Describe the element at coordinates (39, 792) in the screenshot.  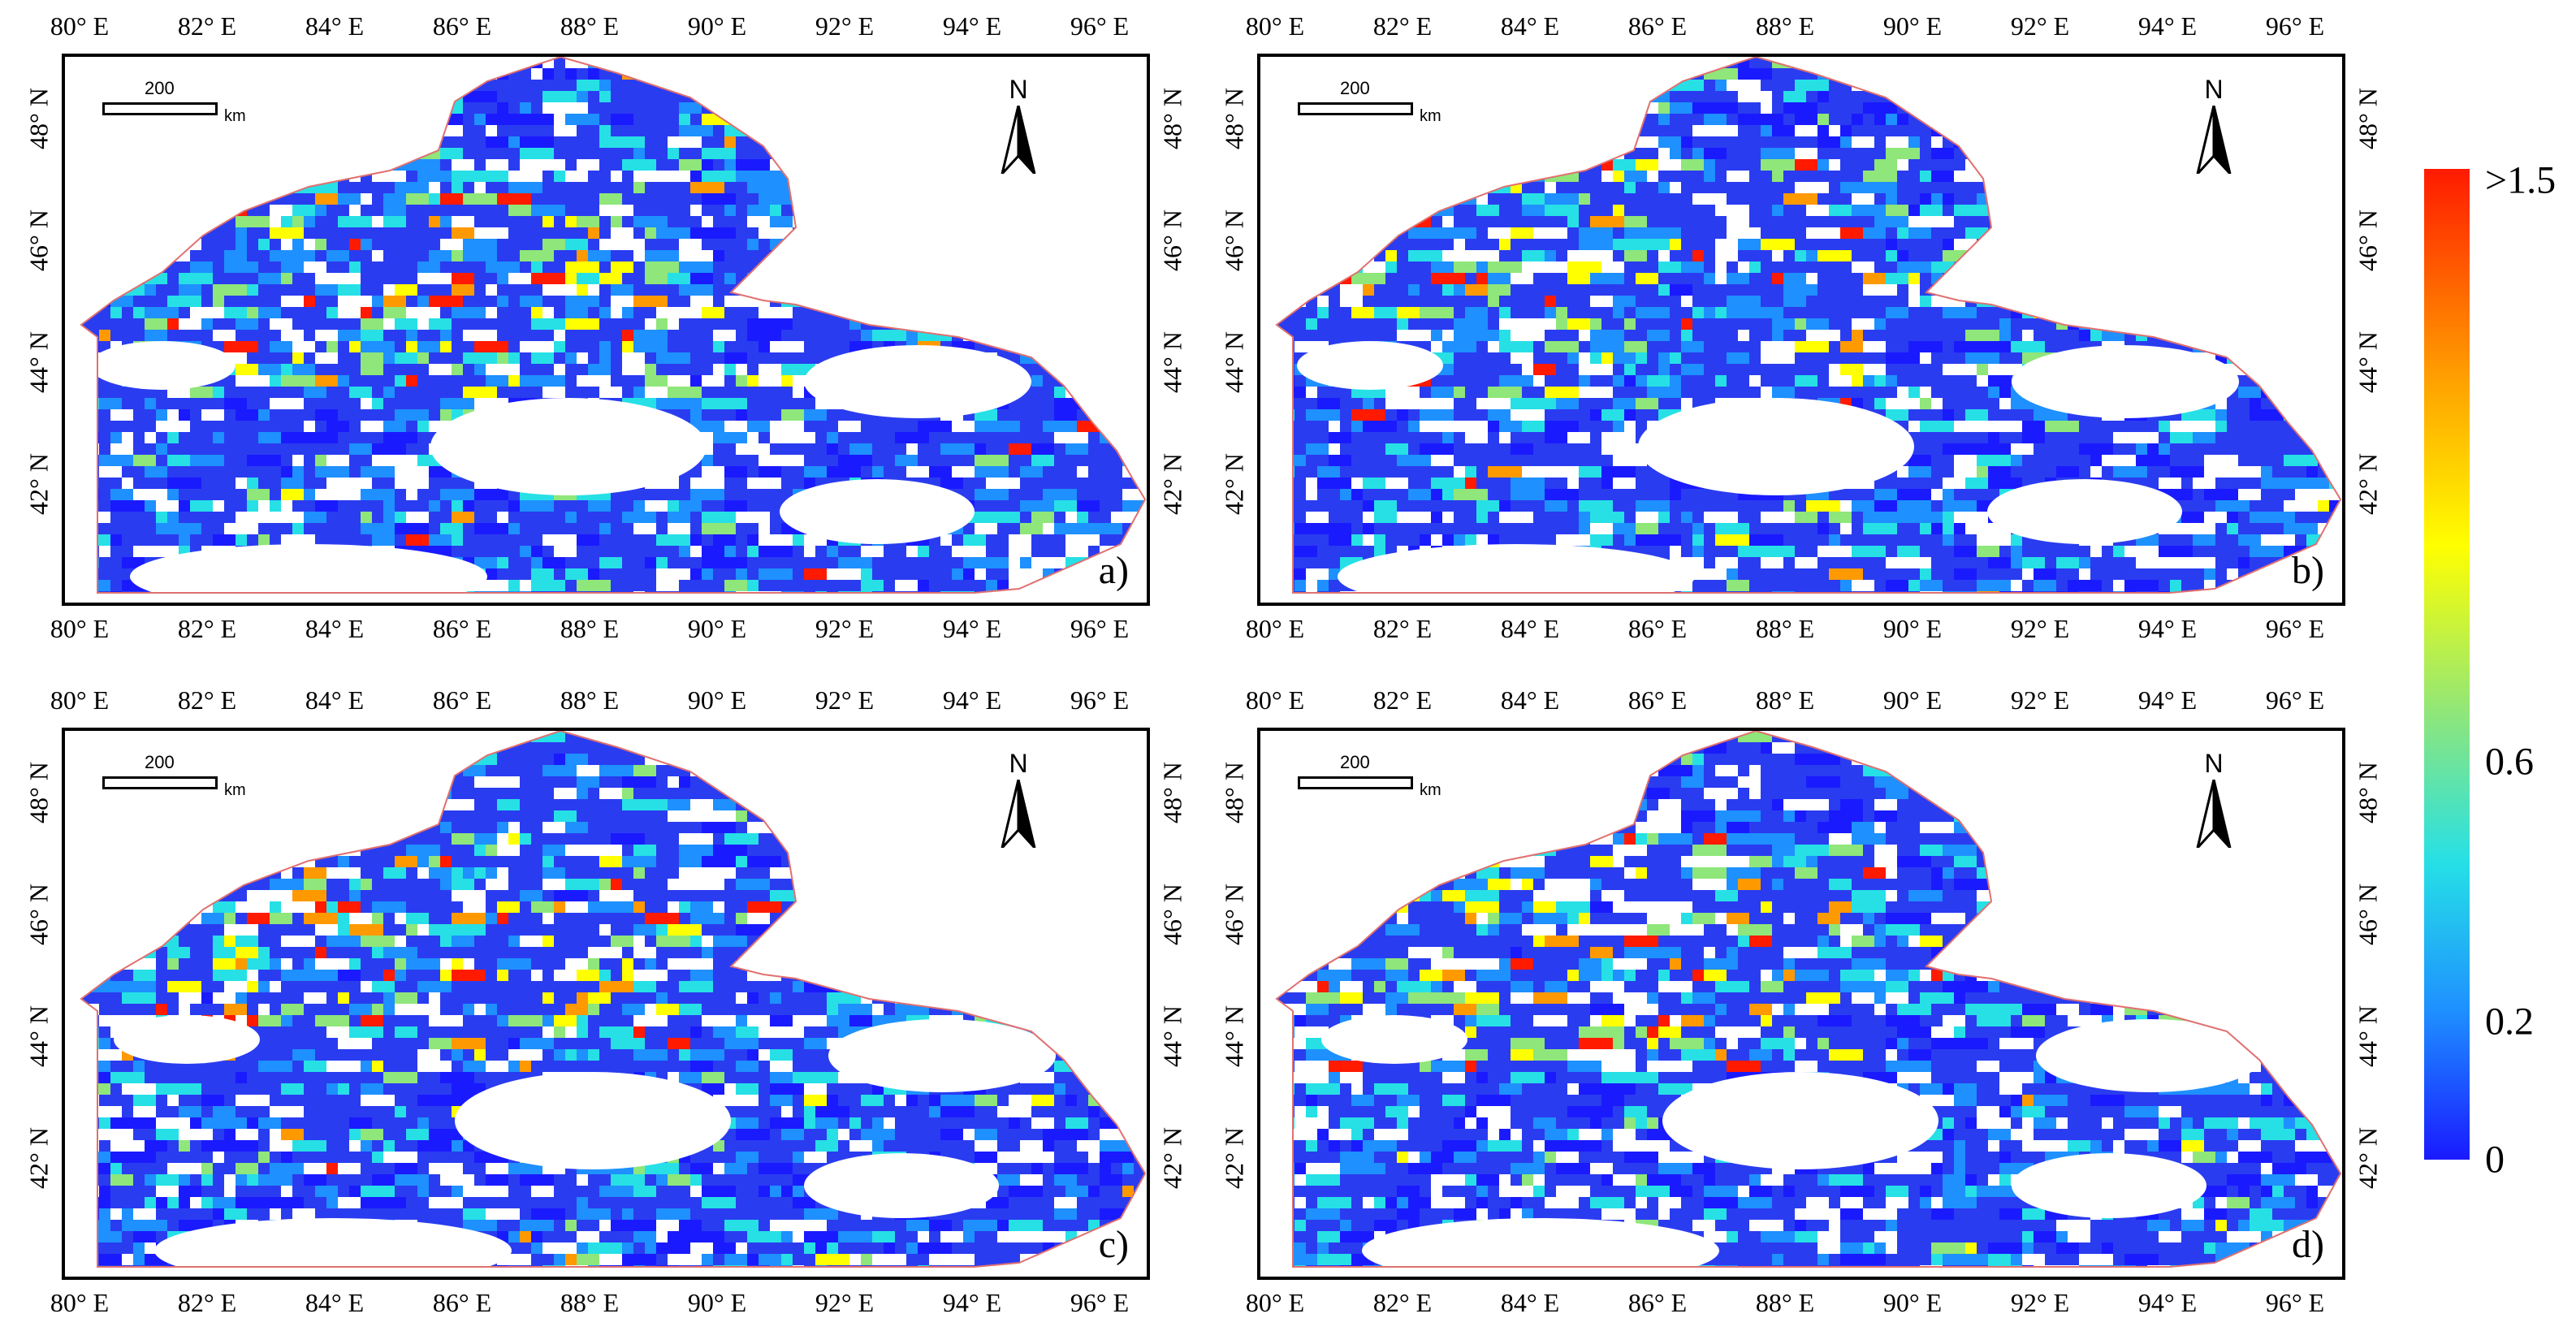
I see `lat-label-left: 48° N` at that location.